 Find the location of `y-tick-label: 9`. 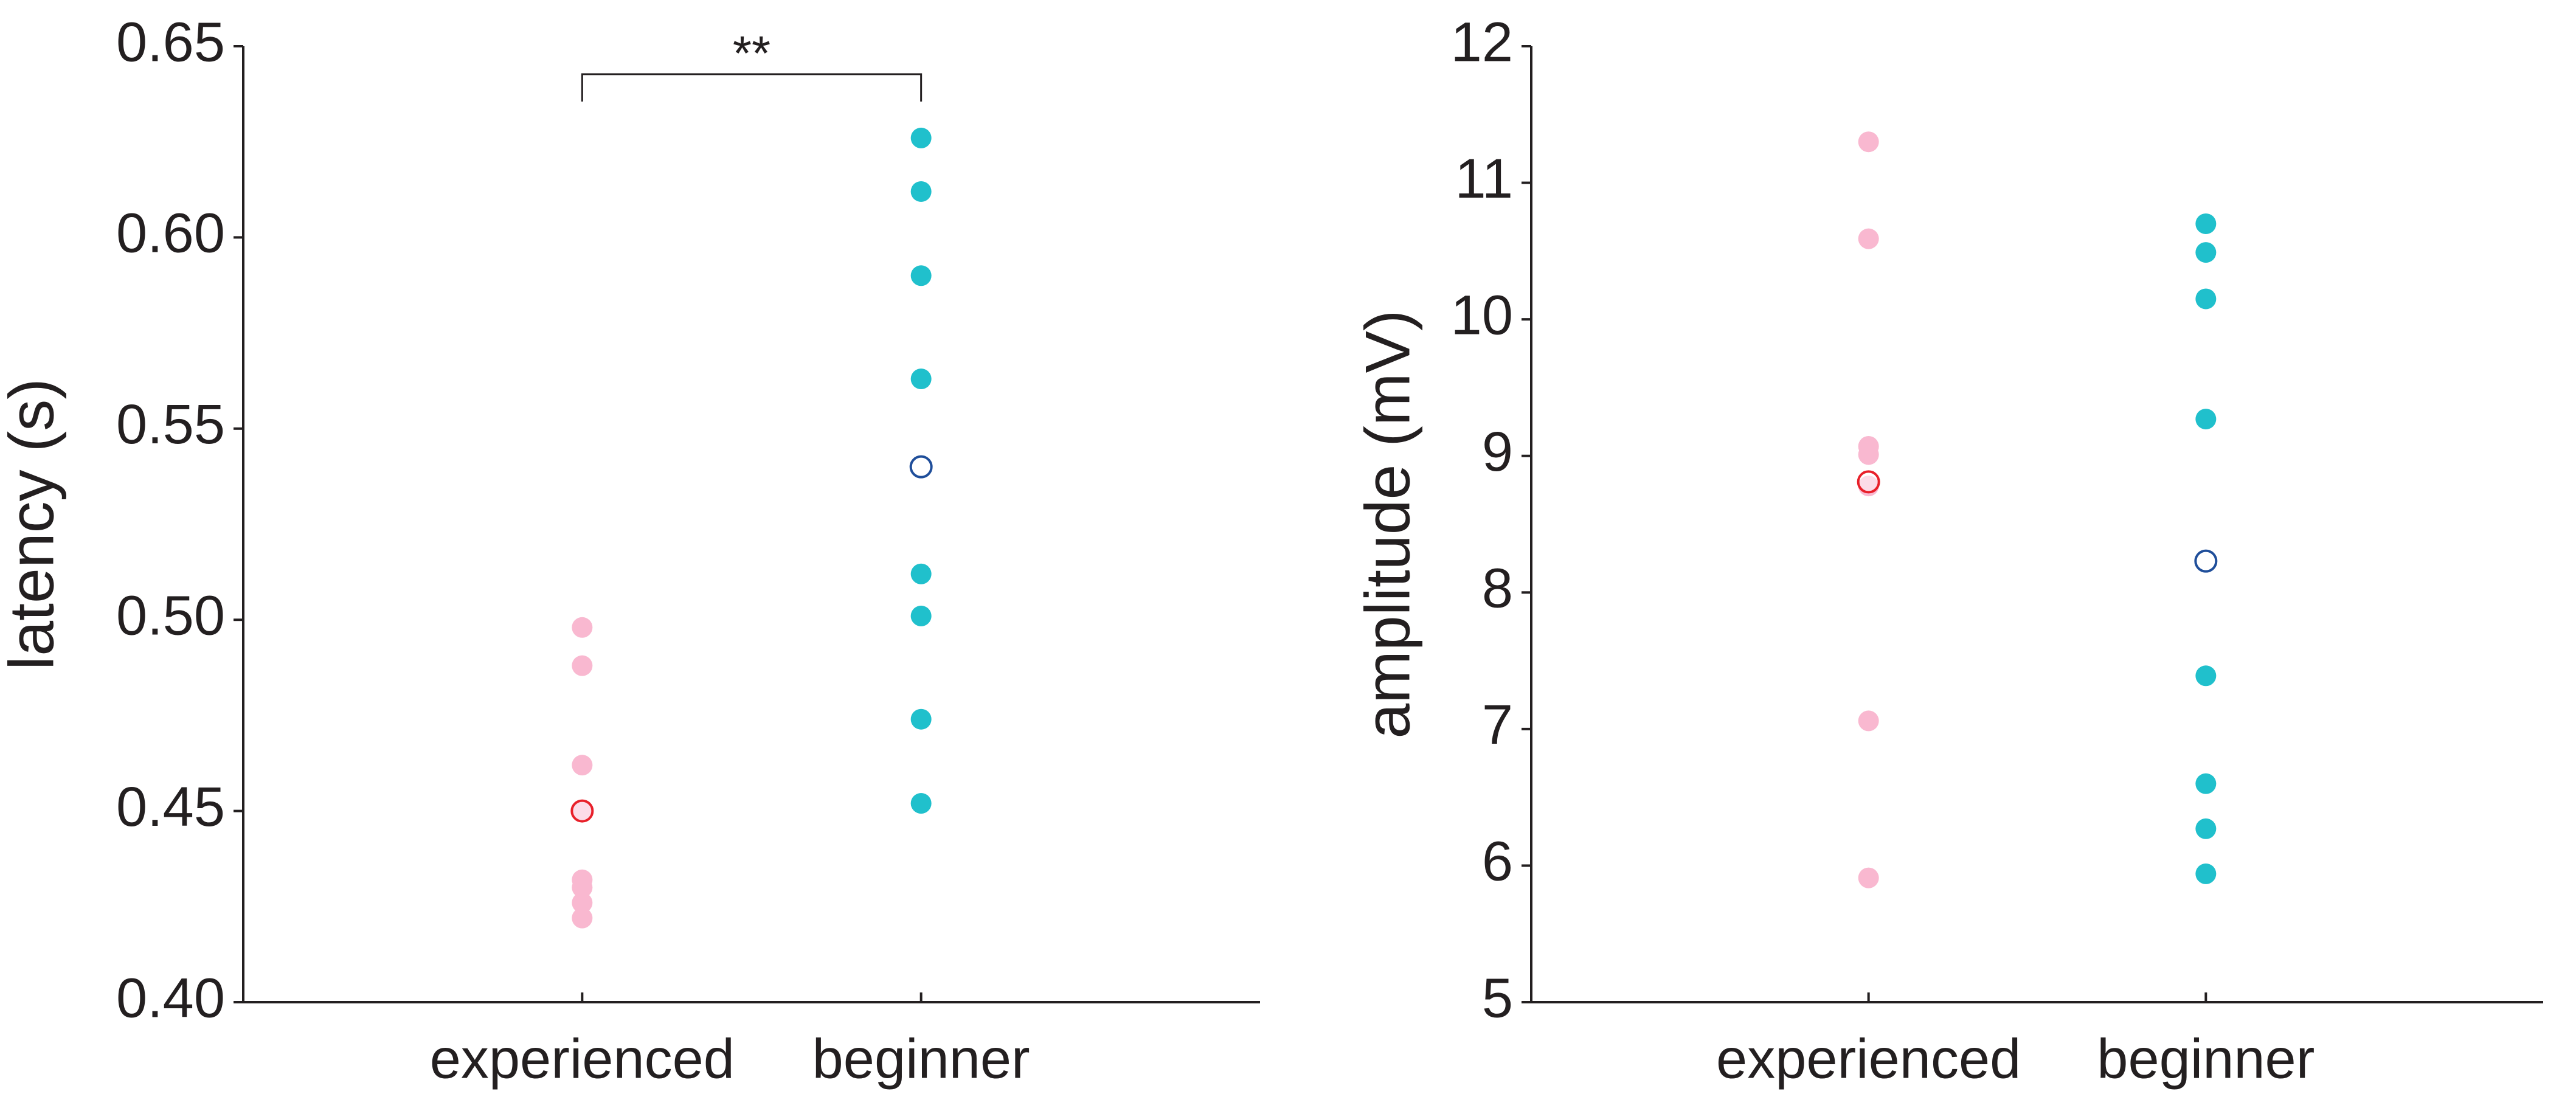

y-tick-label: 9 is located at coordinates (1497, 452).